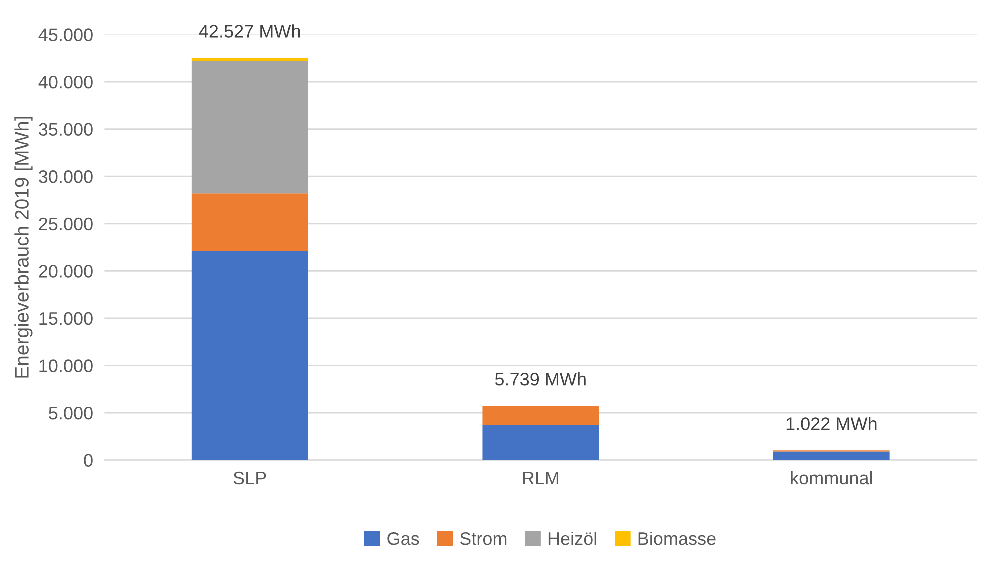 The image size is (997, 579). I want to click on y-tick-label: 30.000, so click(66, 177).